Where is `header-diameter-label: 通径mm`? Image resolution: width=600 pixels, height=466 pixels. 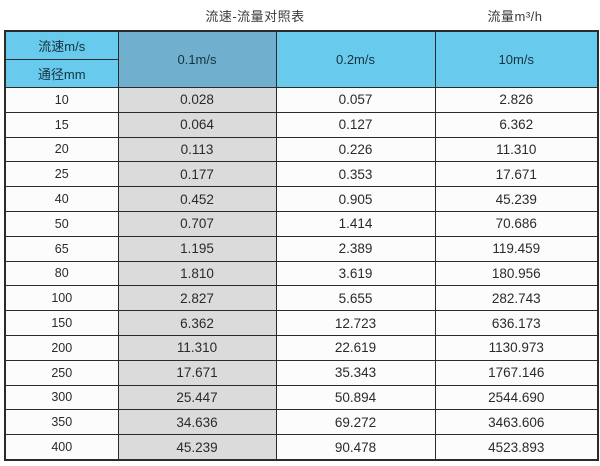
header-diameter-label: 通径mm is located at coordinates (61, 73).